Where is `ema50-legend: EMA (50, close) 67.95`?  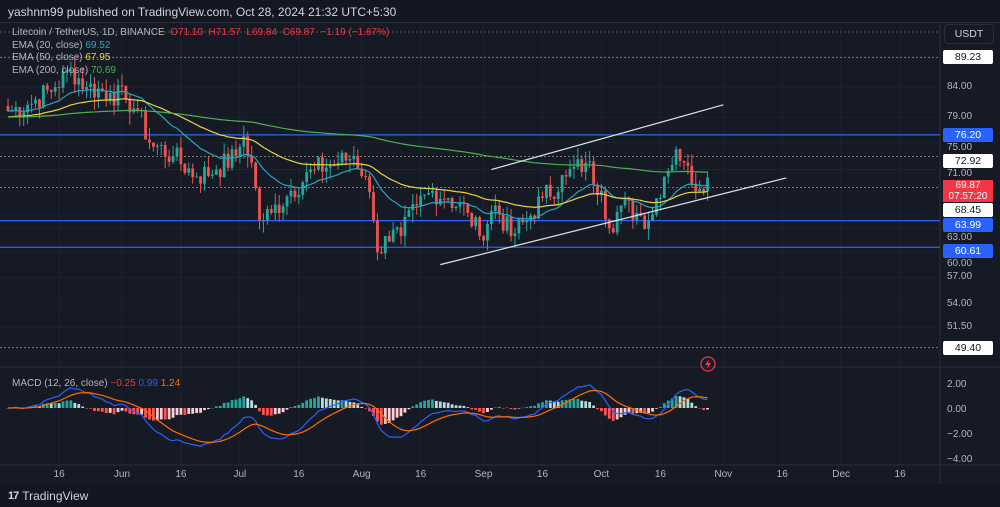
ema50-legend: EMA (50, close) 67.95 is located at coordinates (61, 57).